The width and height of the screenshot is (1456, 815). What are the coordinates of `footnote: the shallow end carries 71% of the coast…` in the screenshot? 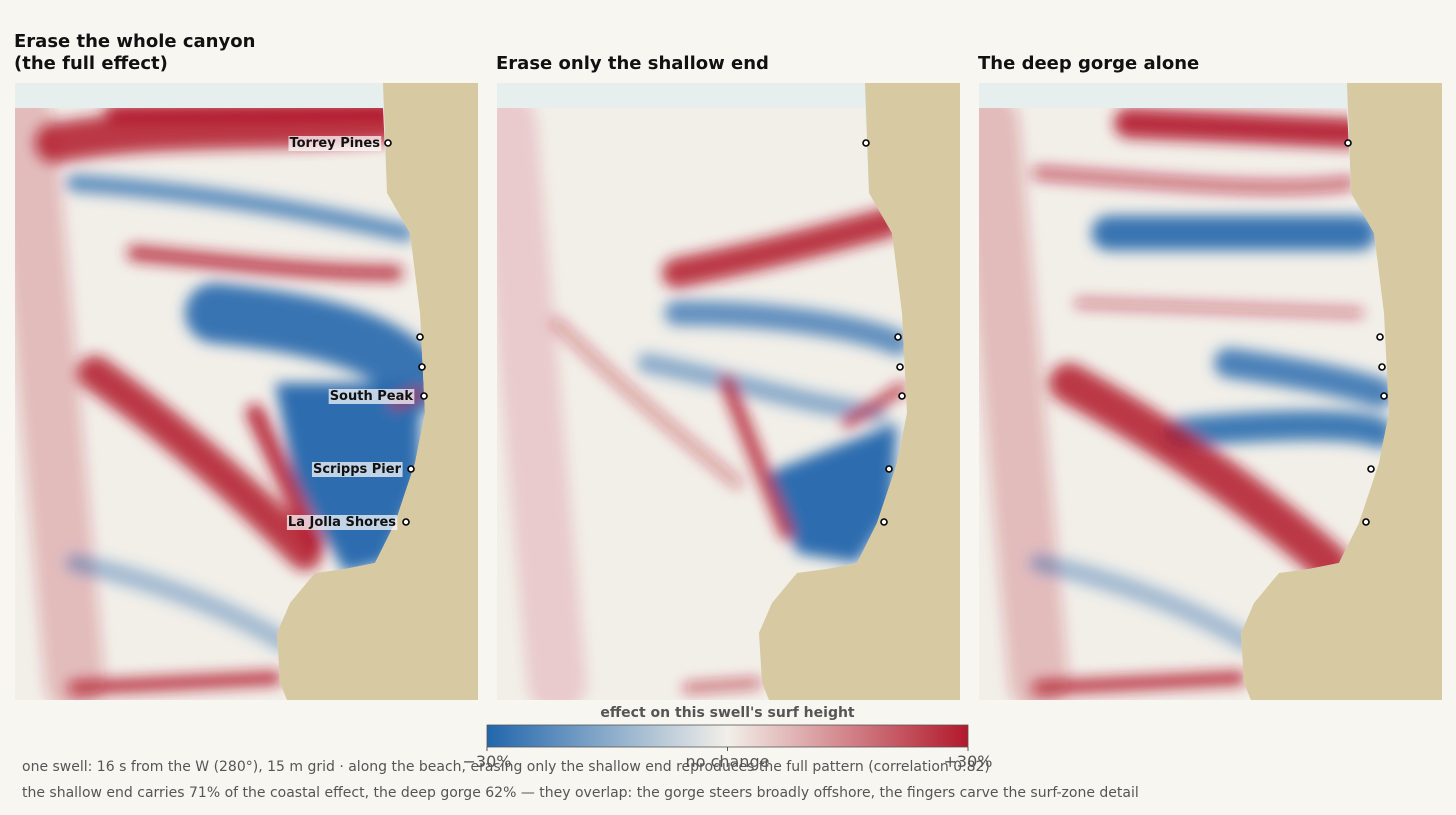 It's located at (580, 793).